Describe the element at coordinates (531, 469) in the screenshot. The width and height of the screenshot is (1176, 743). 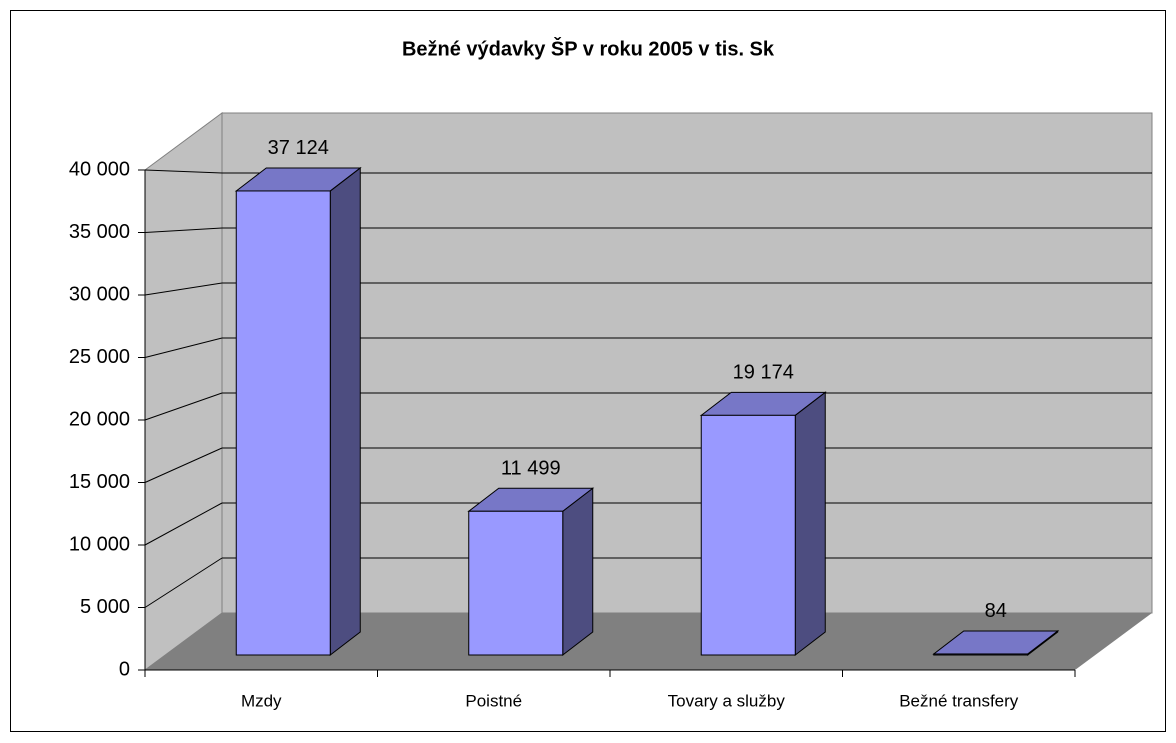
I see `data-label: 11 499` at that location.